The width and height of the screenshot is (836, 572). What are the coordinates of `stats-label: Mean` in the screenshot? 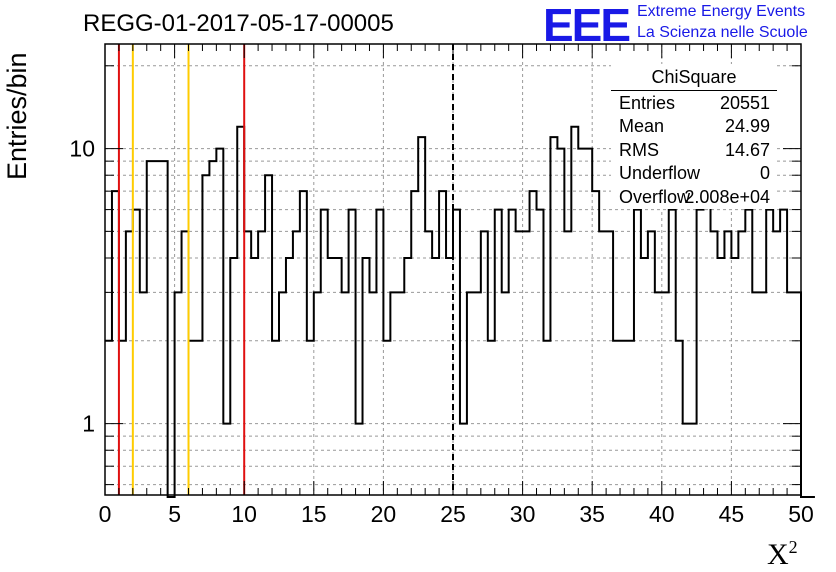 It's located at (642, 126).